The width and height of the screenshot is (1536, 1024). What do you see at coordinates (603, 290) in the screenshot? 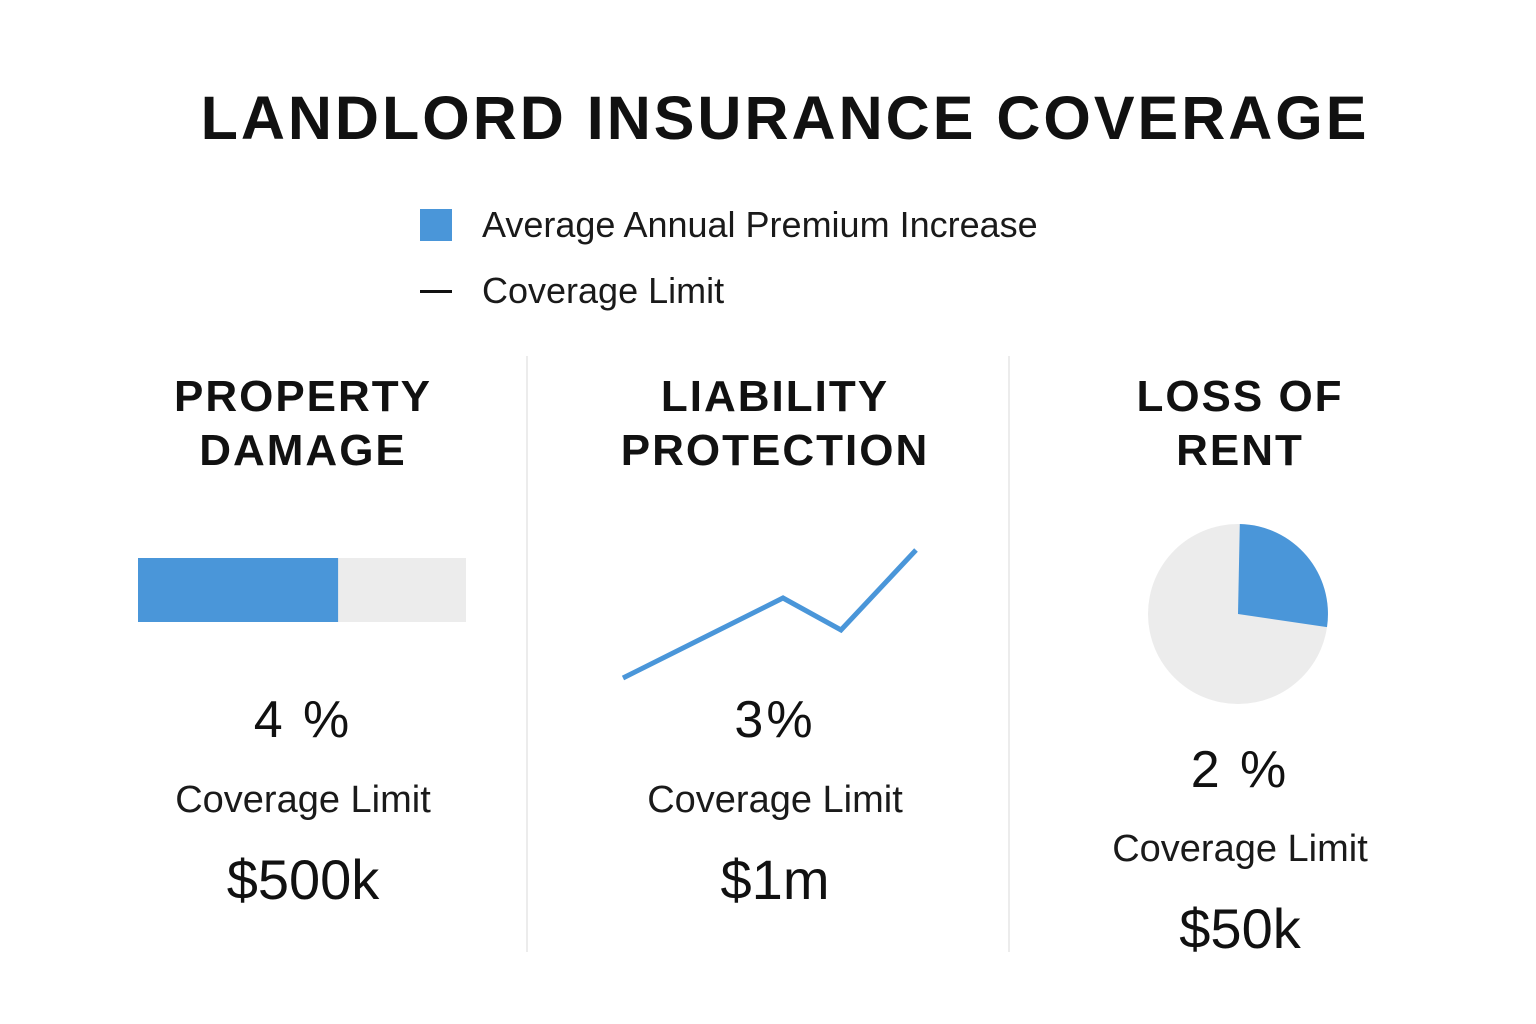
I see `legend-limit-label: Coverage Limit` at bounding box center [603, 290].